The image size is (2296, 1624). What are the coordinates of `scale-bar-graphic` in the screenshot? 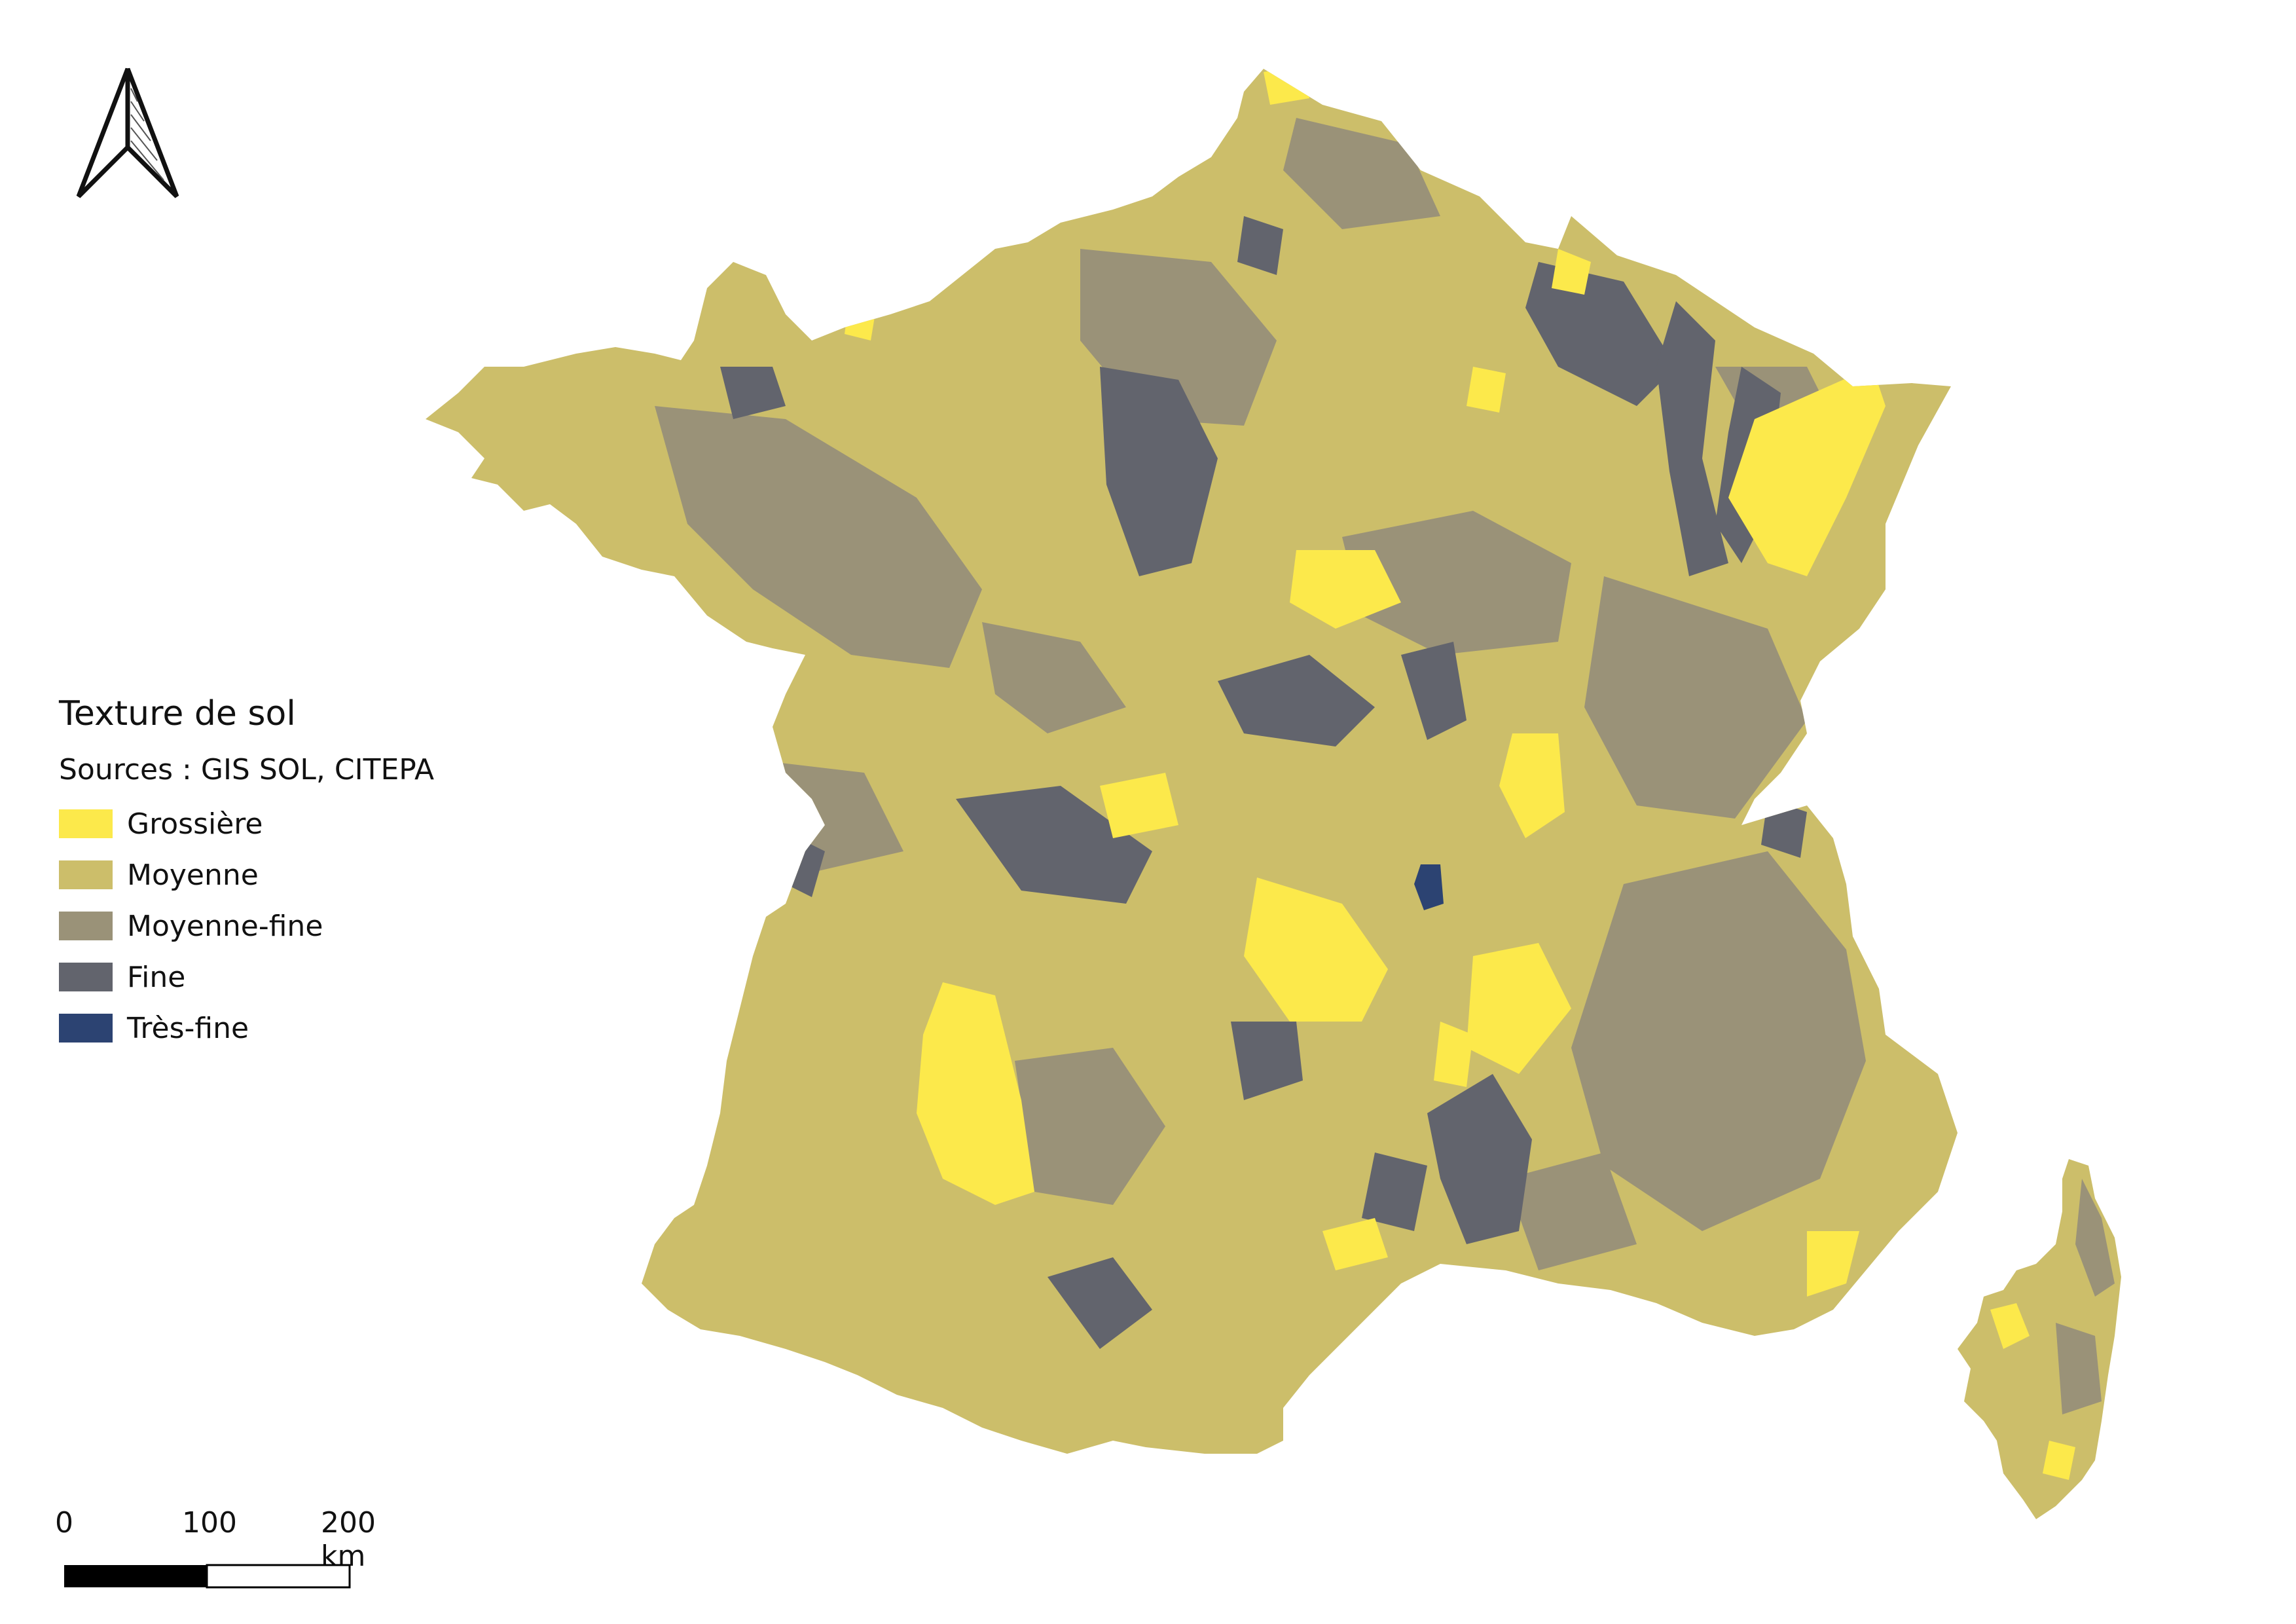 It's located at (207, 1576).